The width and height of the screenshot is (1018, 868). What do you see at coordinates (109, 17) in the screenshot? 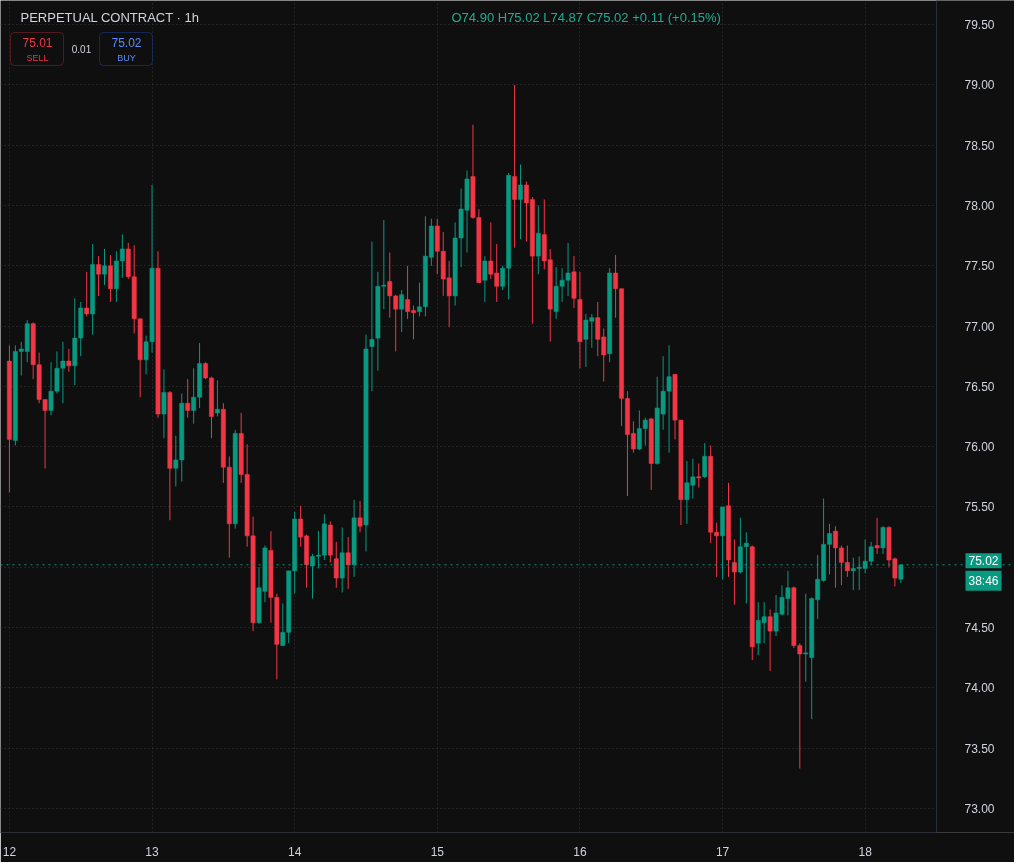
I see `text: PERPETUAL CONTRACT · 1h` at bounding box center [109, 17].